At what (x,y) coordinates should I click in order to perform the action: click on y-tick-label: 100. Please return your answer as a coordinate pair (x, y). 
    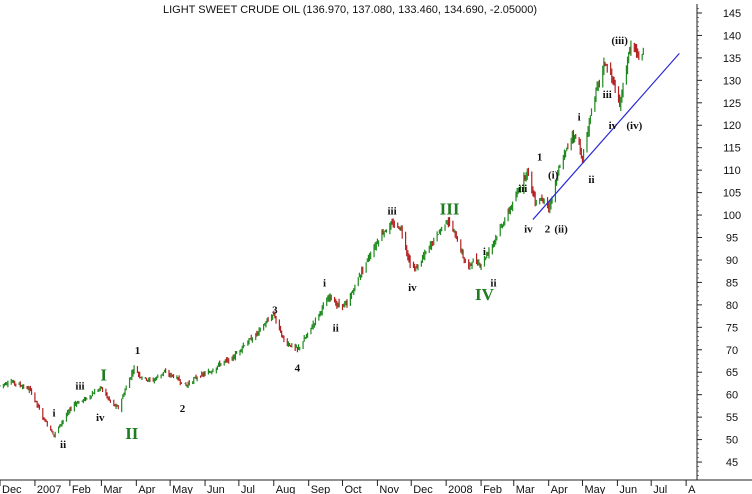
    Looking at the image, I should click on (732, 216).